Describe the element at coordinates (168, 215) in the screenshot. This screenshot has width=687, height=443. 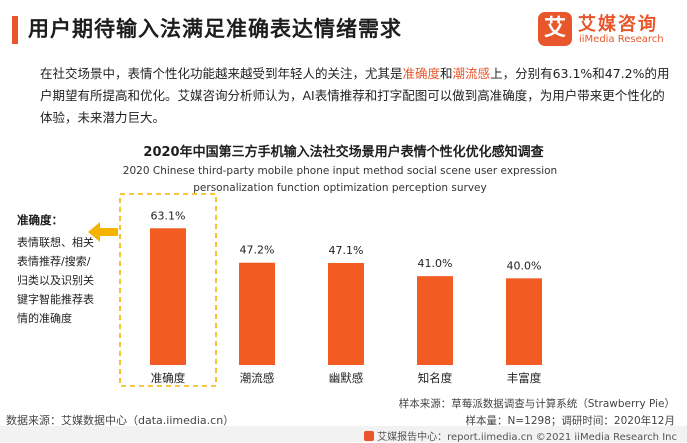
I see `value-label-1: 63.1%` at that location.